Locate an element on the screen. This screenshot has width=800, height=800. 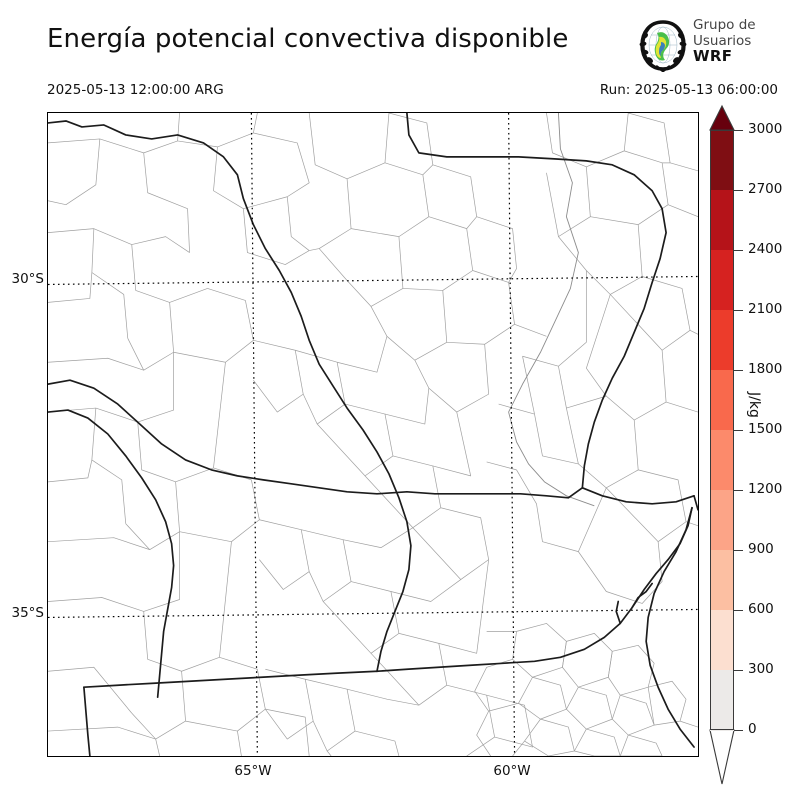
colorbar-tick-label: 2400 is located at coordinates (765, 249).